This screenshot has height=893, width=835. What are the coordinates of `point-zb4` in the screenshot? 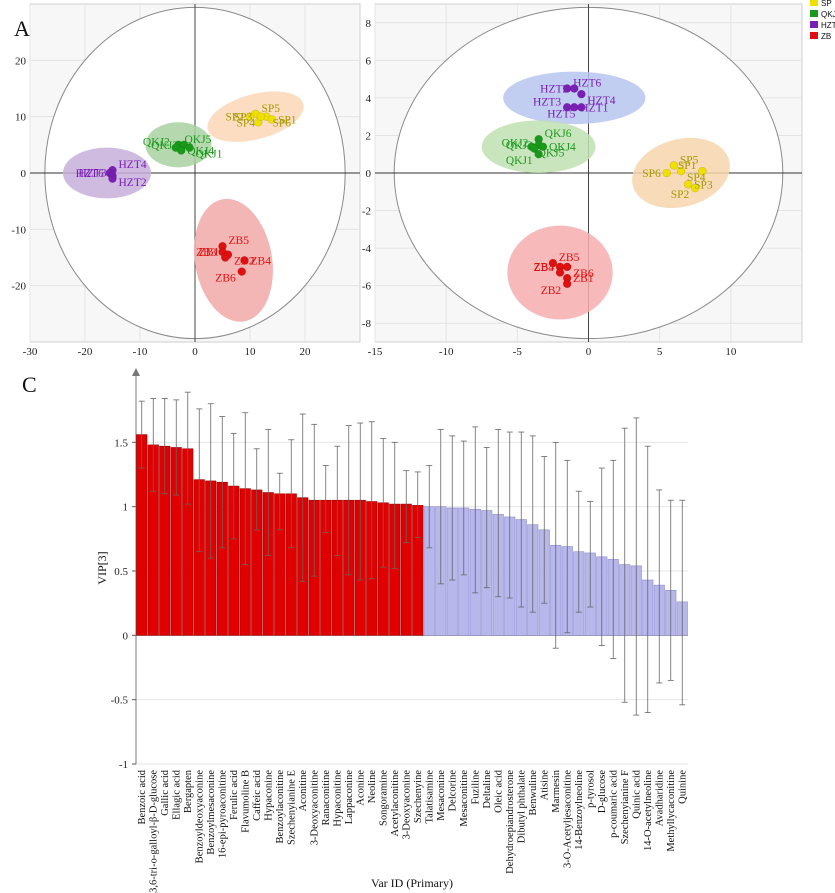 It's located at (244, 260).